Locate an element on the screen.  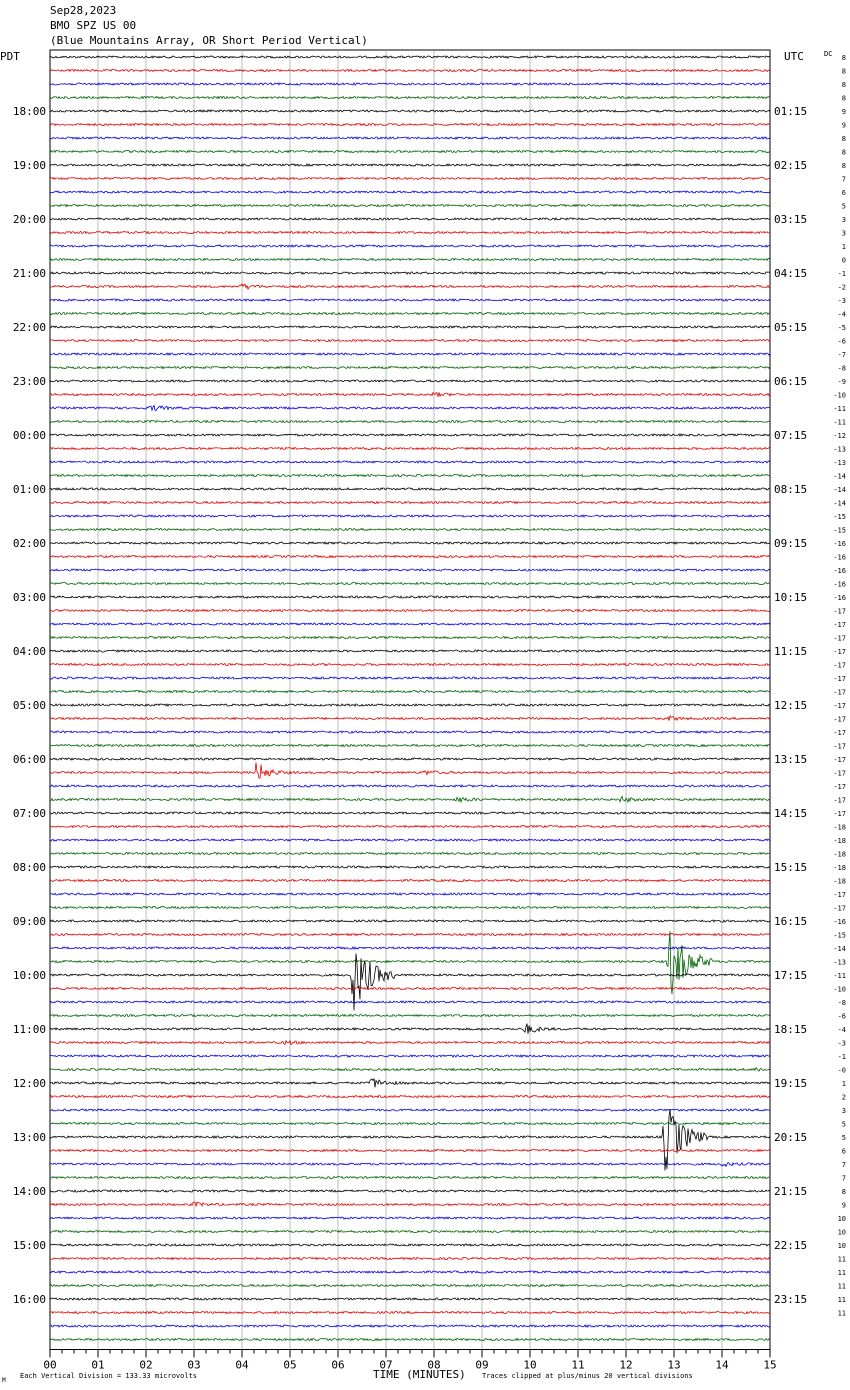
utc-hour-label: 14:15 is located at coordinates (790, 813).